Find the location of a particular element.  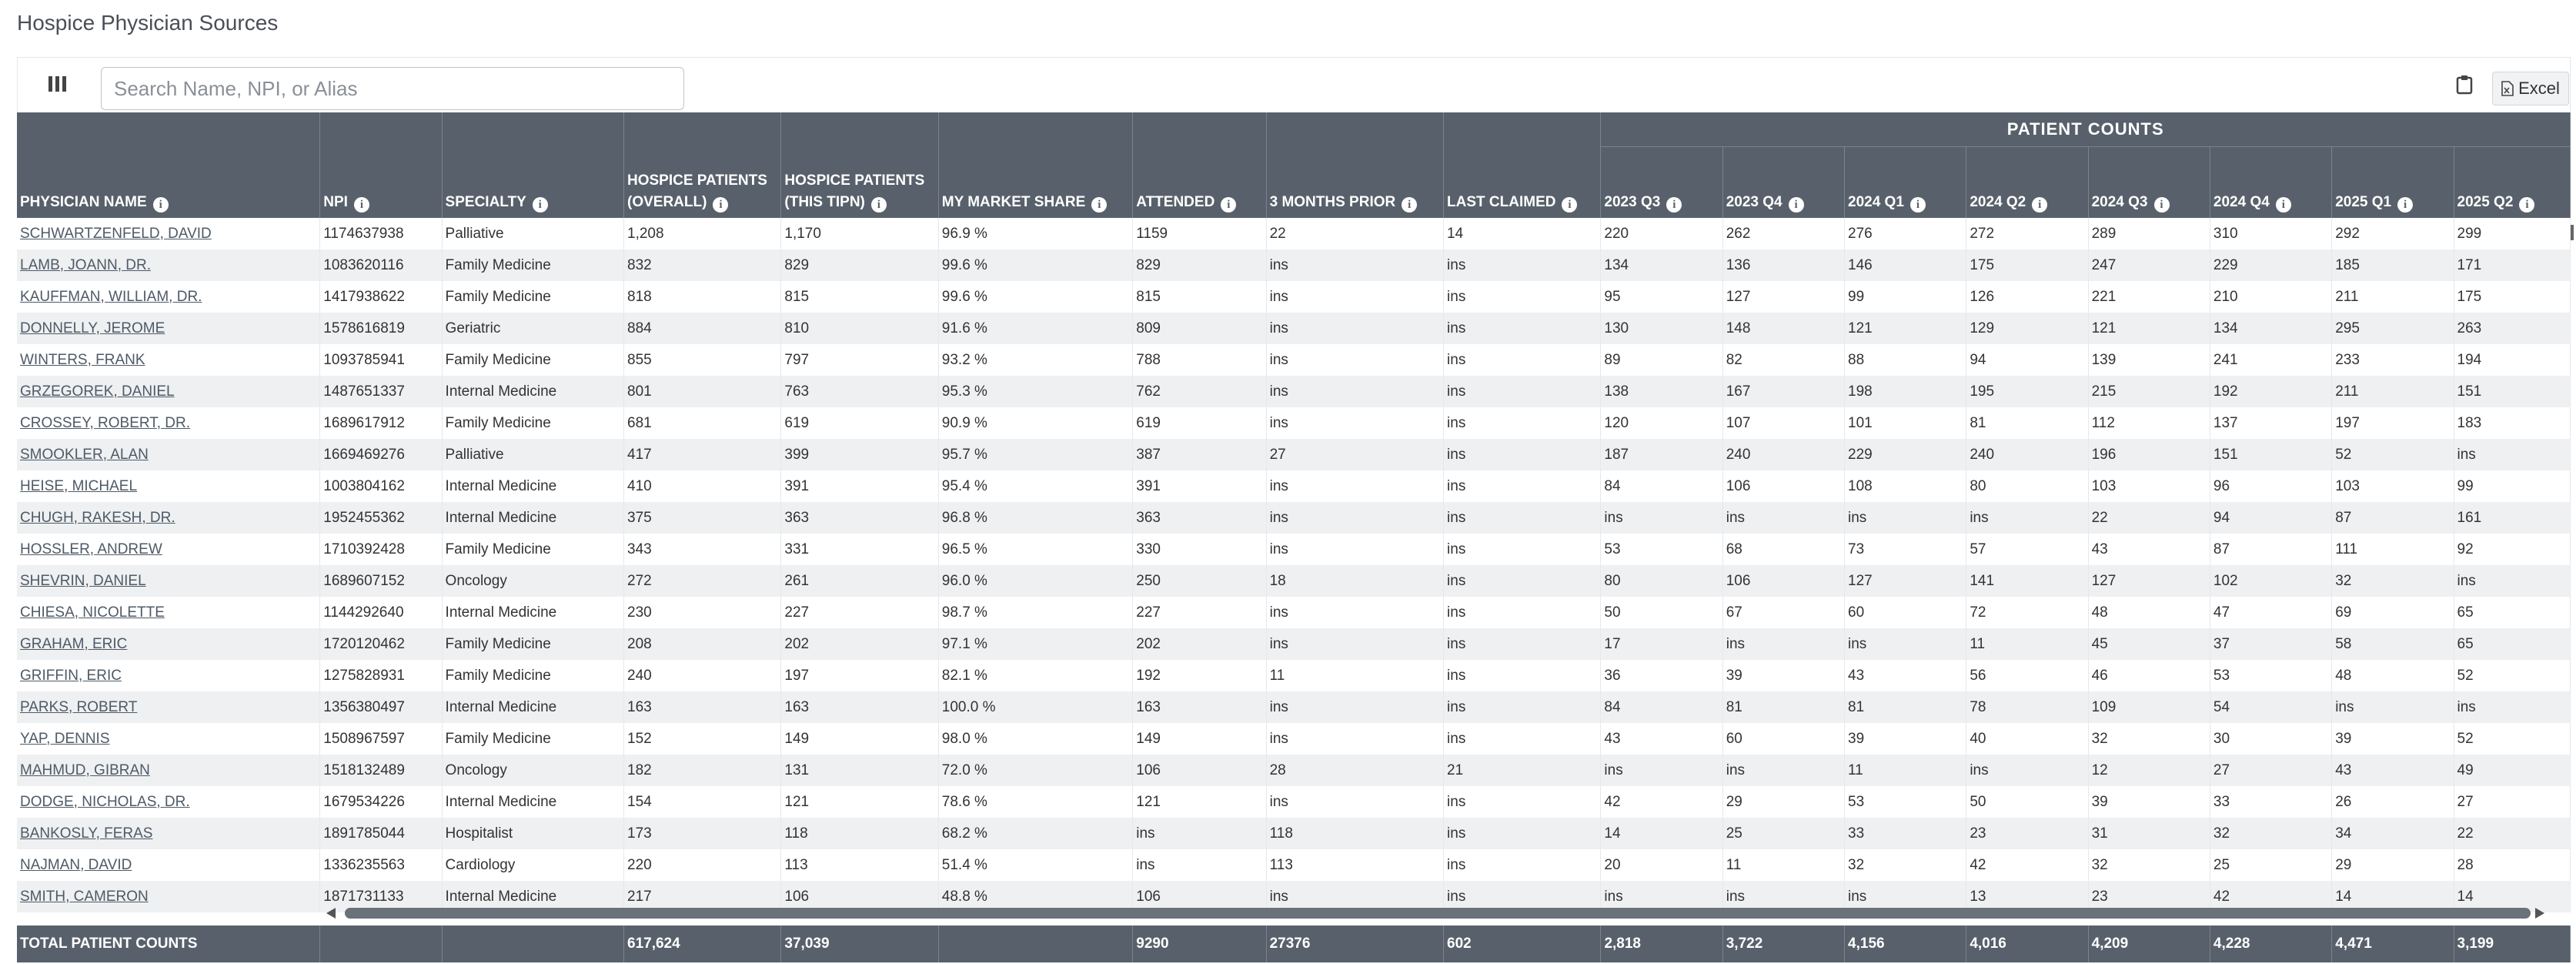

column-header: 2024 Q4 i is located at coordinates (2271, 182).